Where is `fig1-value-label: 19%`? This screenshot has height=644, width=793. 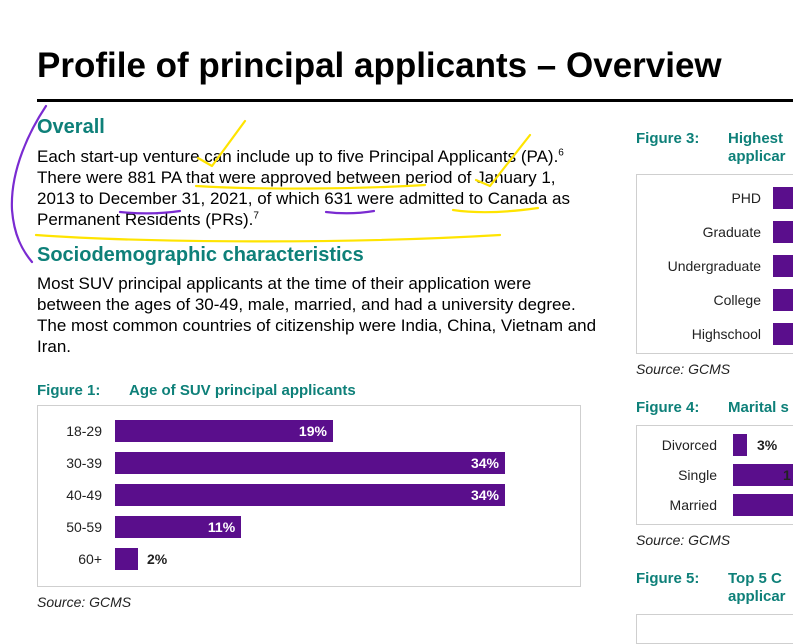
fig1-value-label: 19% is located at coordinates (312, 431).